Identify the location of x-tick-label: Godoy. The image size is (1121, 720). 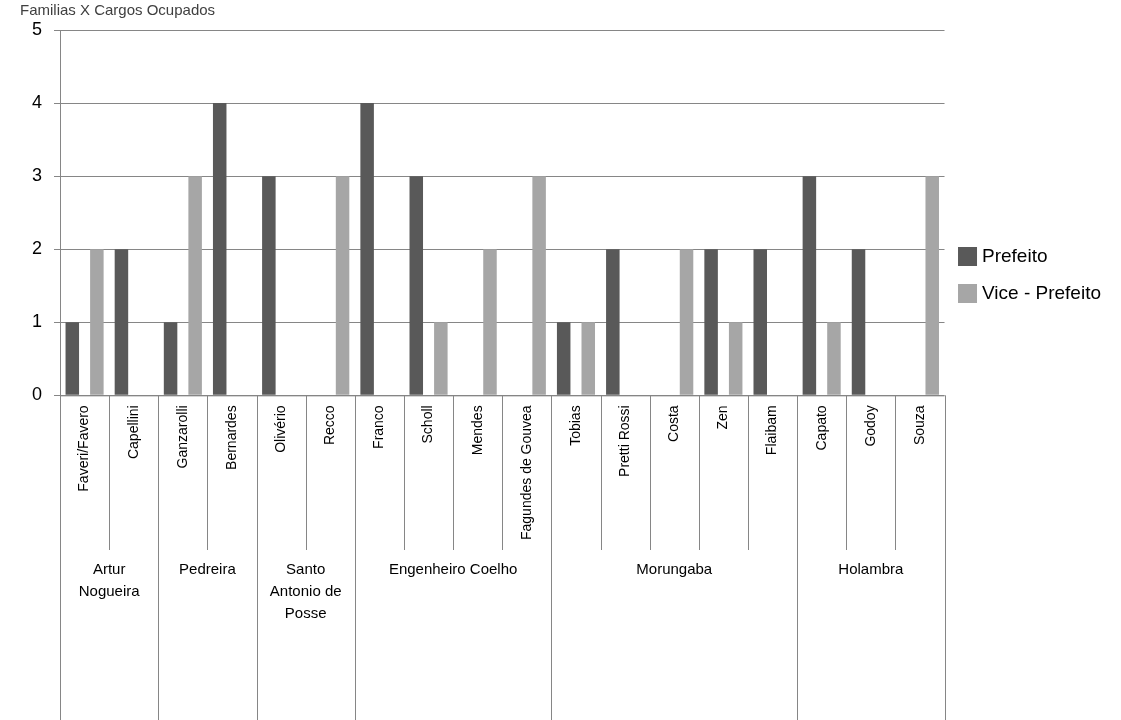
(869, 426).